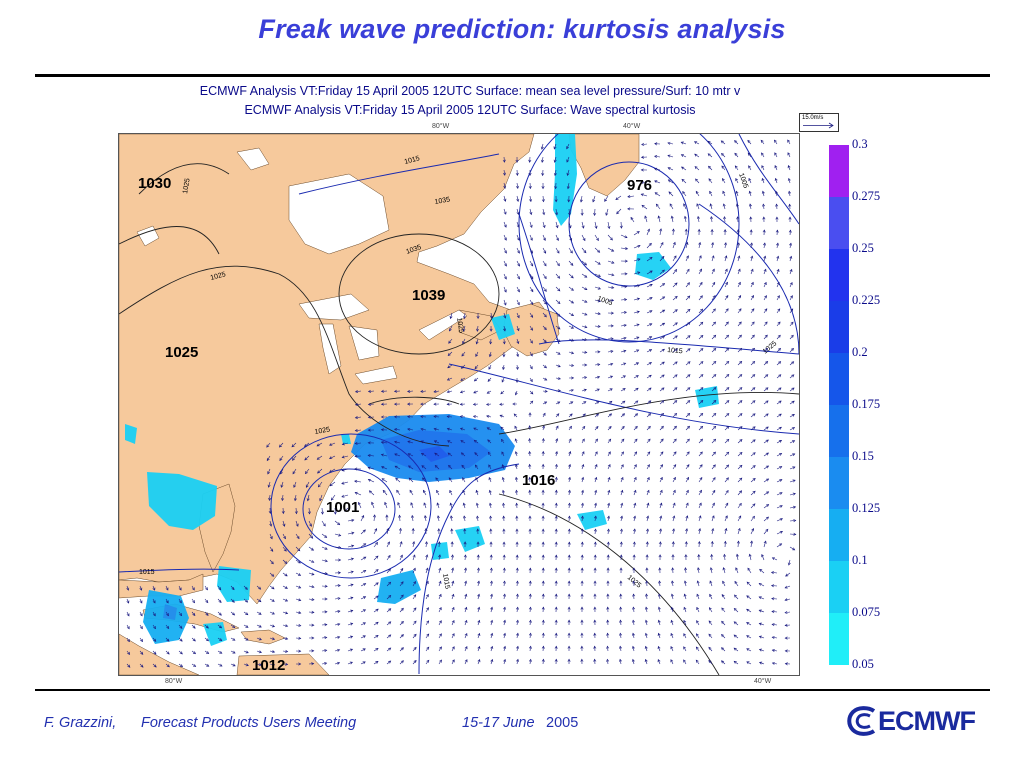 This screenshot has width=1024, height=768. I want to click on lon-label-bottom-40w: 40°W, so click(763, 681).